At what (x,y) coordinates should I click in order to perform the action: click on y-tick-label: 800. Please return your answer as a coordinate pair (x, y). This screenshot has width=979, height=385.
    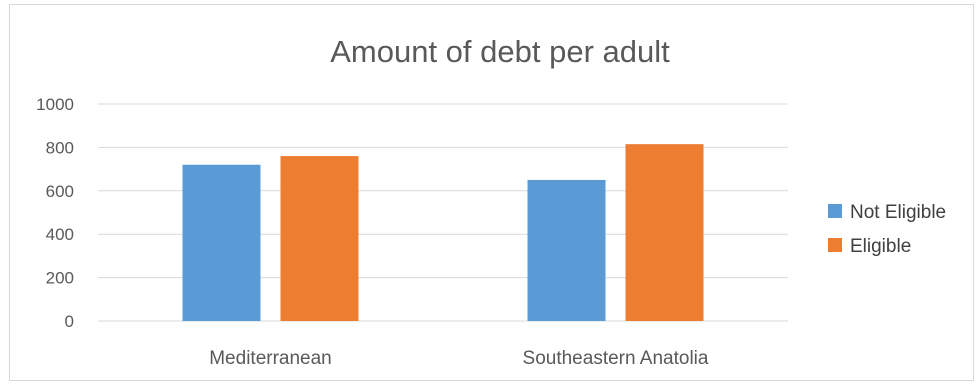
    Looking at the image, I should click on (60, 147).